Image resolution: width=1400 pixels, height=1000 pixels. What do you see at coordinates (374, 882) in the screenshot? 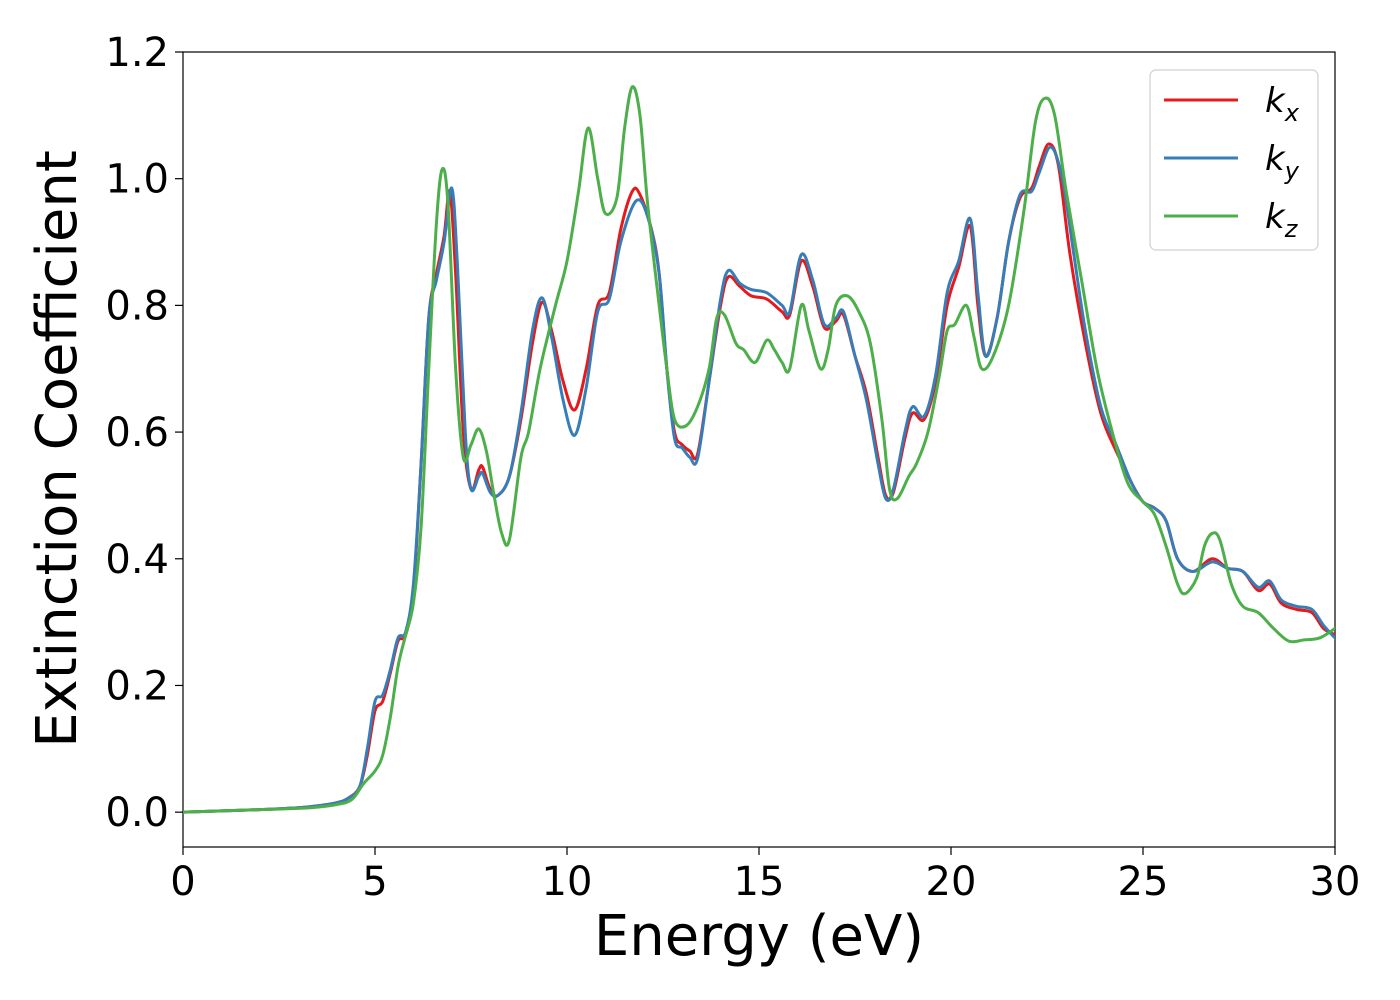
I see `x-tick-label: 5` at bounding box center [374, 882].